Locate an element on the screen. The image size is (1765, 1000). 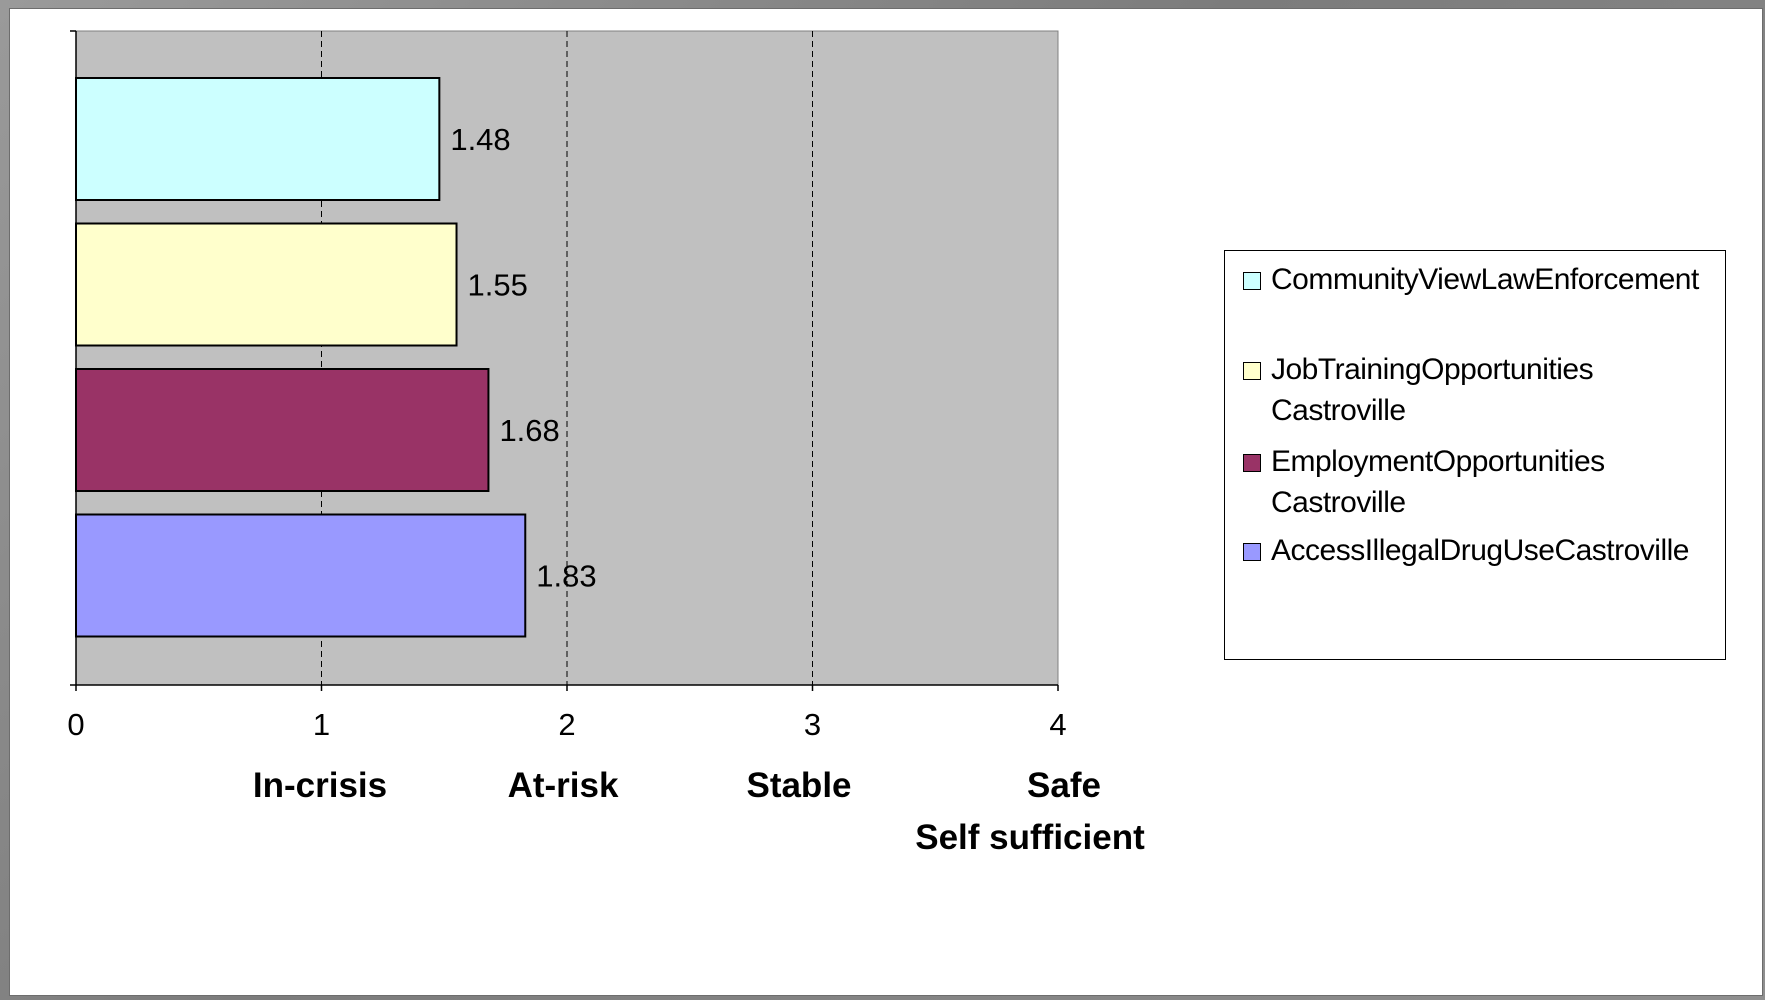
legend-label-4: AccessIllegalDrugUseCastroville is located at coordinates (1480, 550).